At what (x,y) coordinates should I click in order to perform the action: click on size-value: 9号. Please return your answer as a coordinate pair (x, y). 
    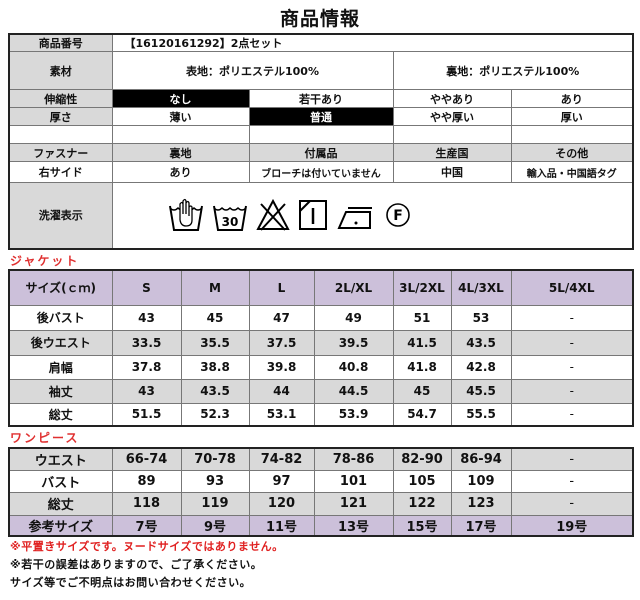
    Looking at the image, I should click on (215, 525).